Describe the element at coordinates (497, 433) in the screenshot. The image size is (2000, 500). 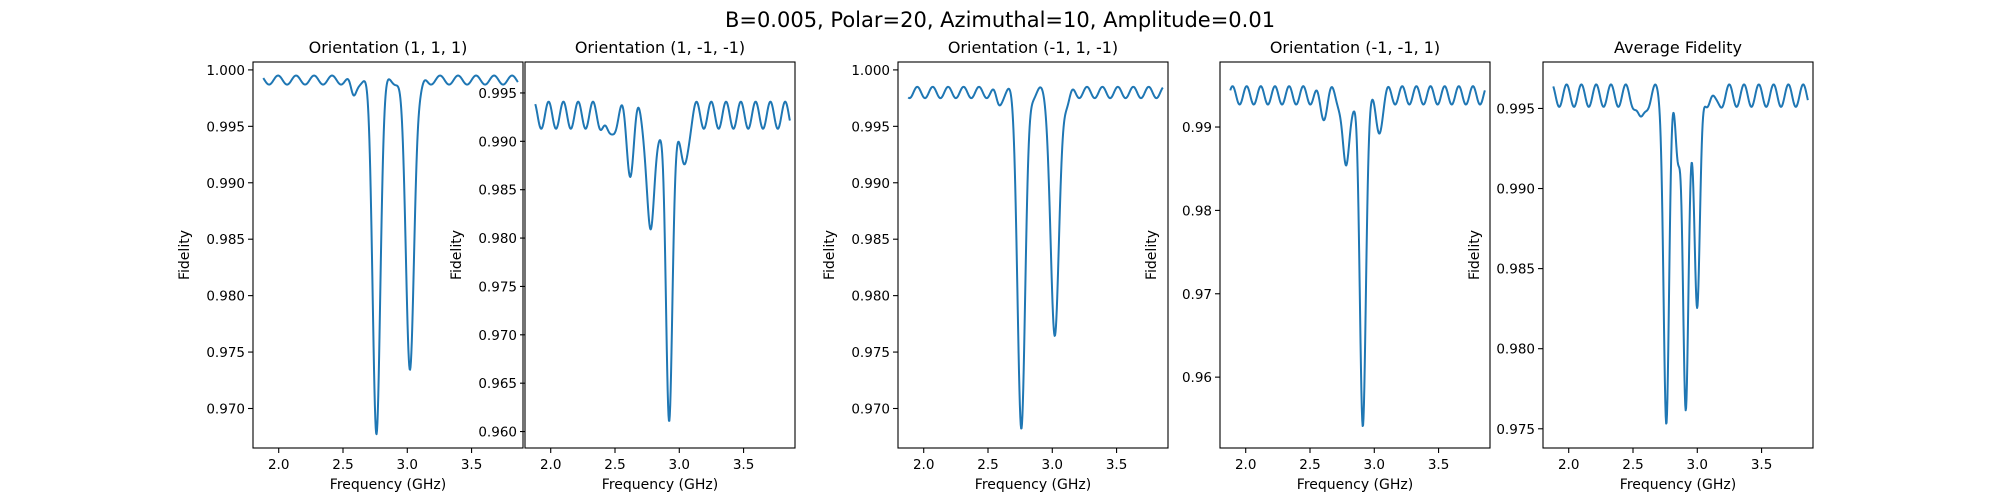
I see `y-tick-label: 0.960` at that location.